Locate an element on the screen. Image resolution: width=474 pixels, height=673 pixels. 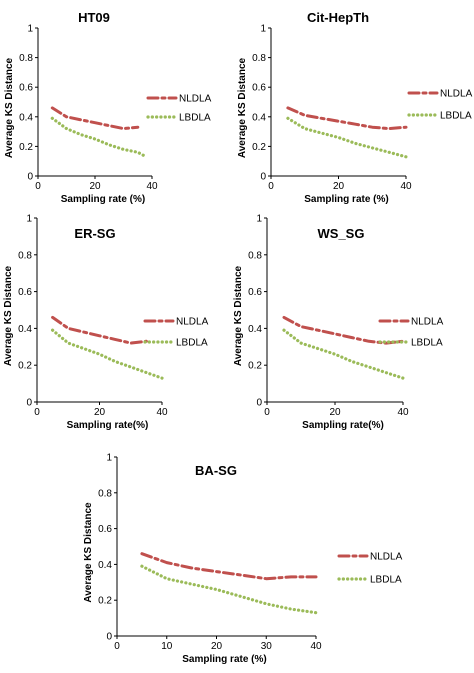
chart-title: WS_SG is located at coordinates (341, 233).